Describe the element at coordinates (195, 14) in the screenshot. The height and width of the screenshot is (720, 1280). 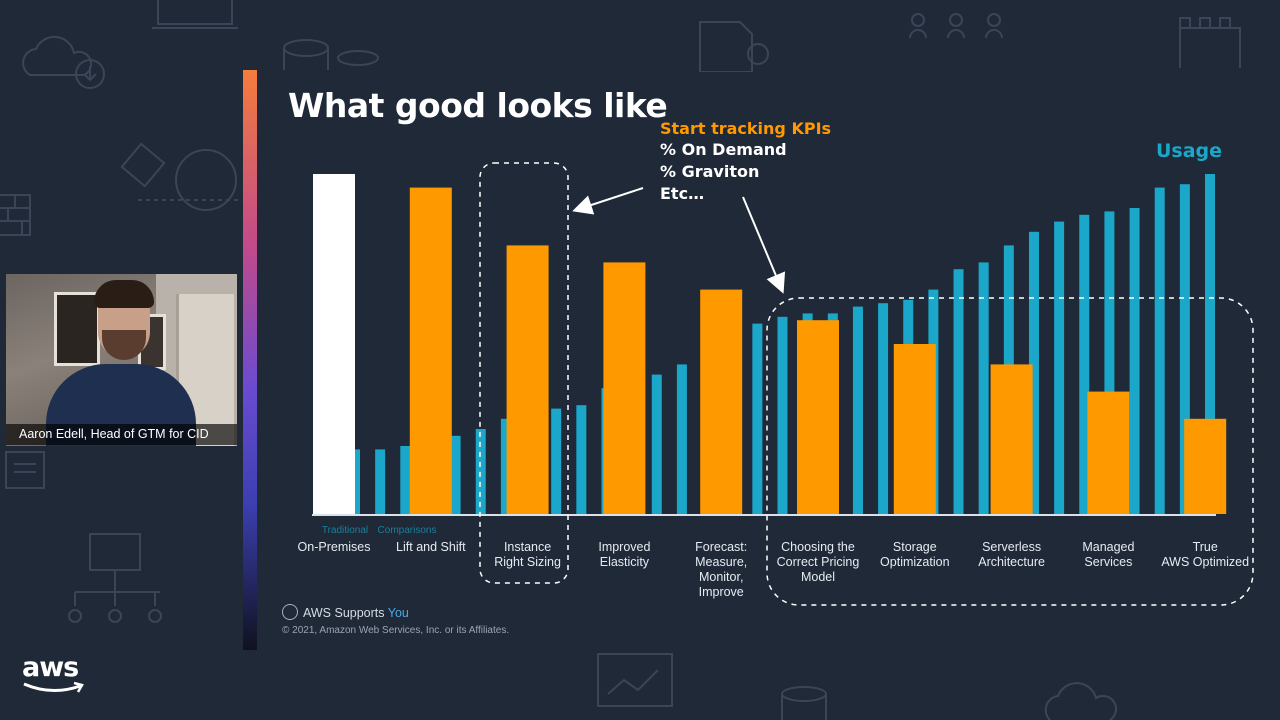
I see `laptop-icon` at that location.